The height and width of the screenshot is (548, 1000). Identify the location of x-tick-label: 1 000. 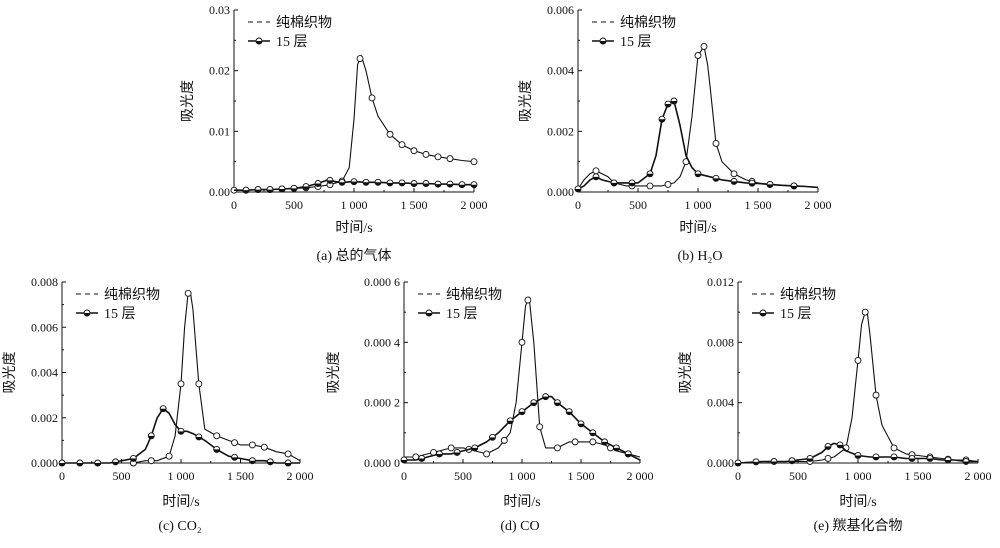
(522, 476).